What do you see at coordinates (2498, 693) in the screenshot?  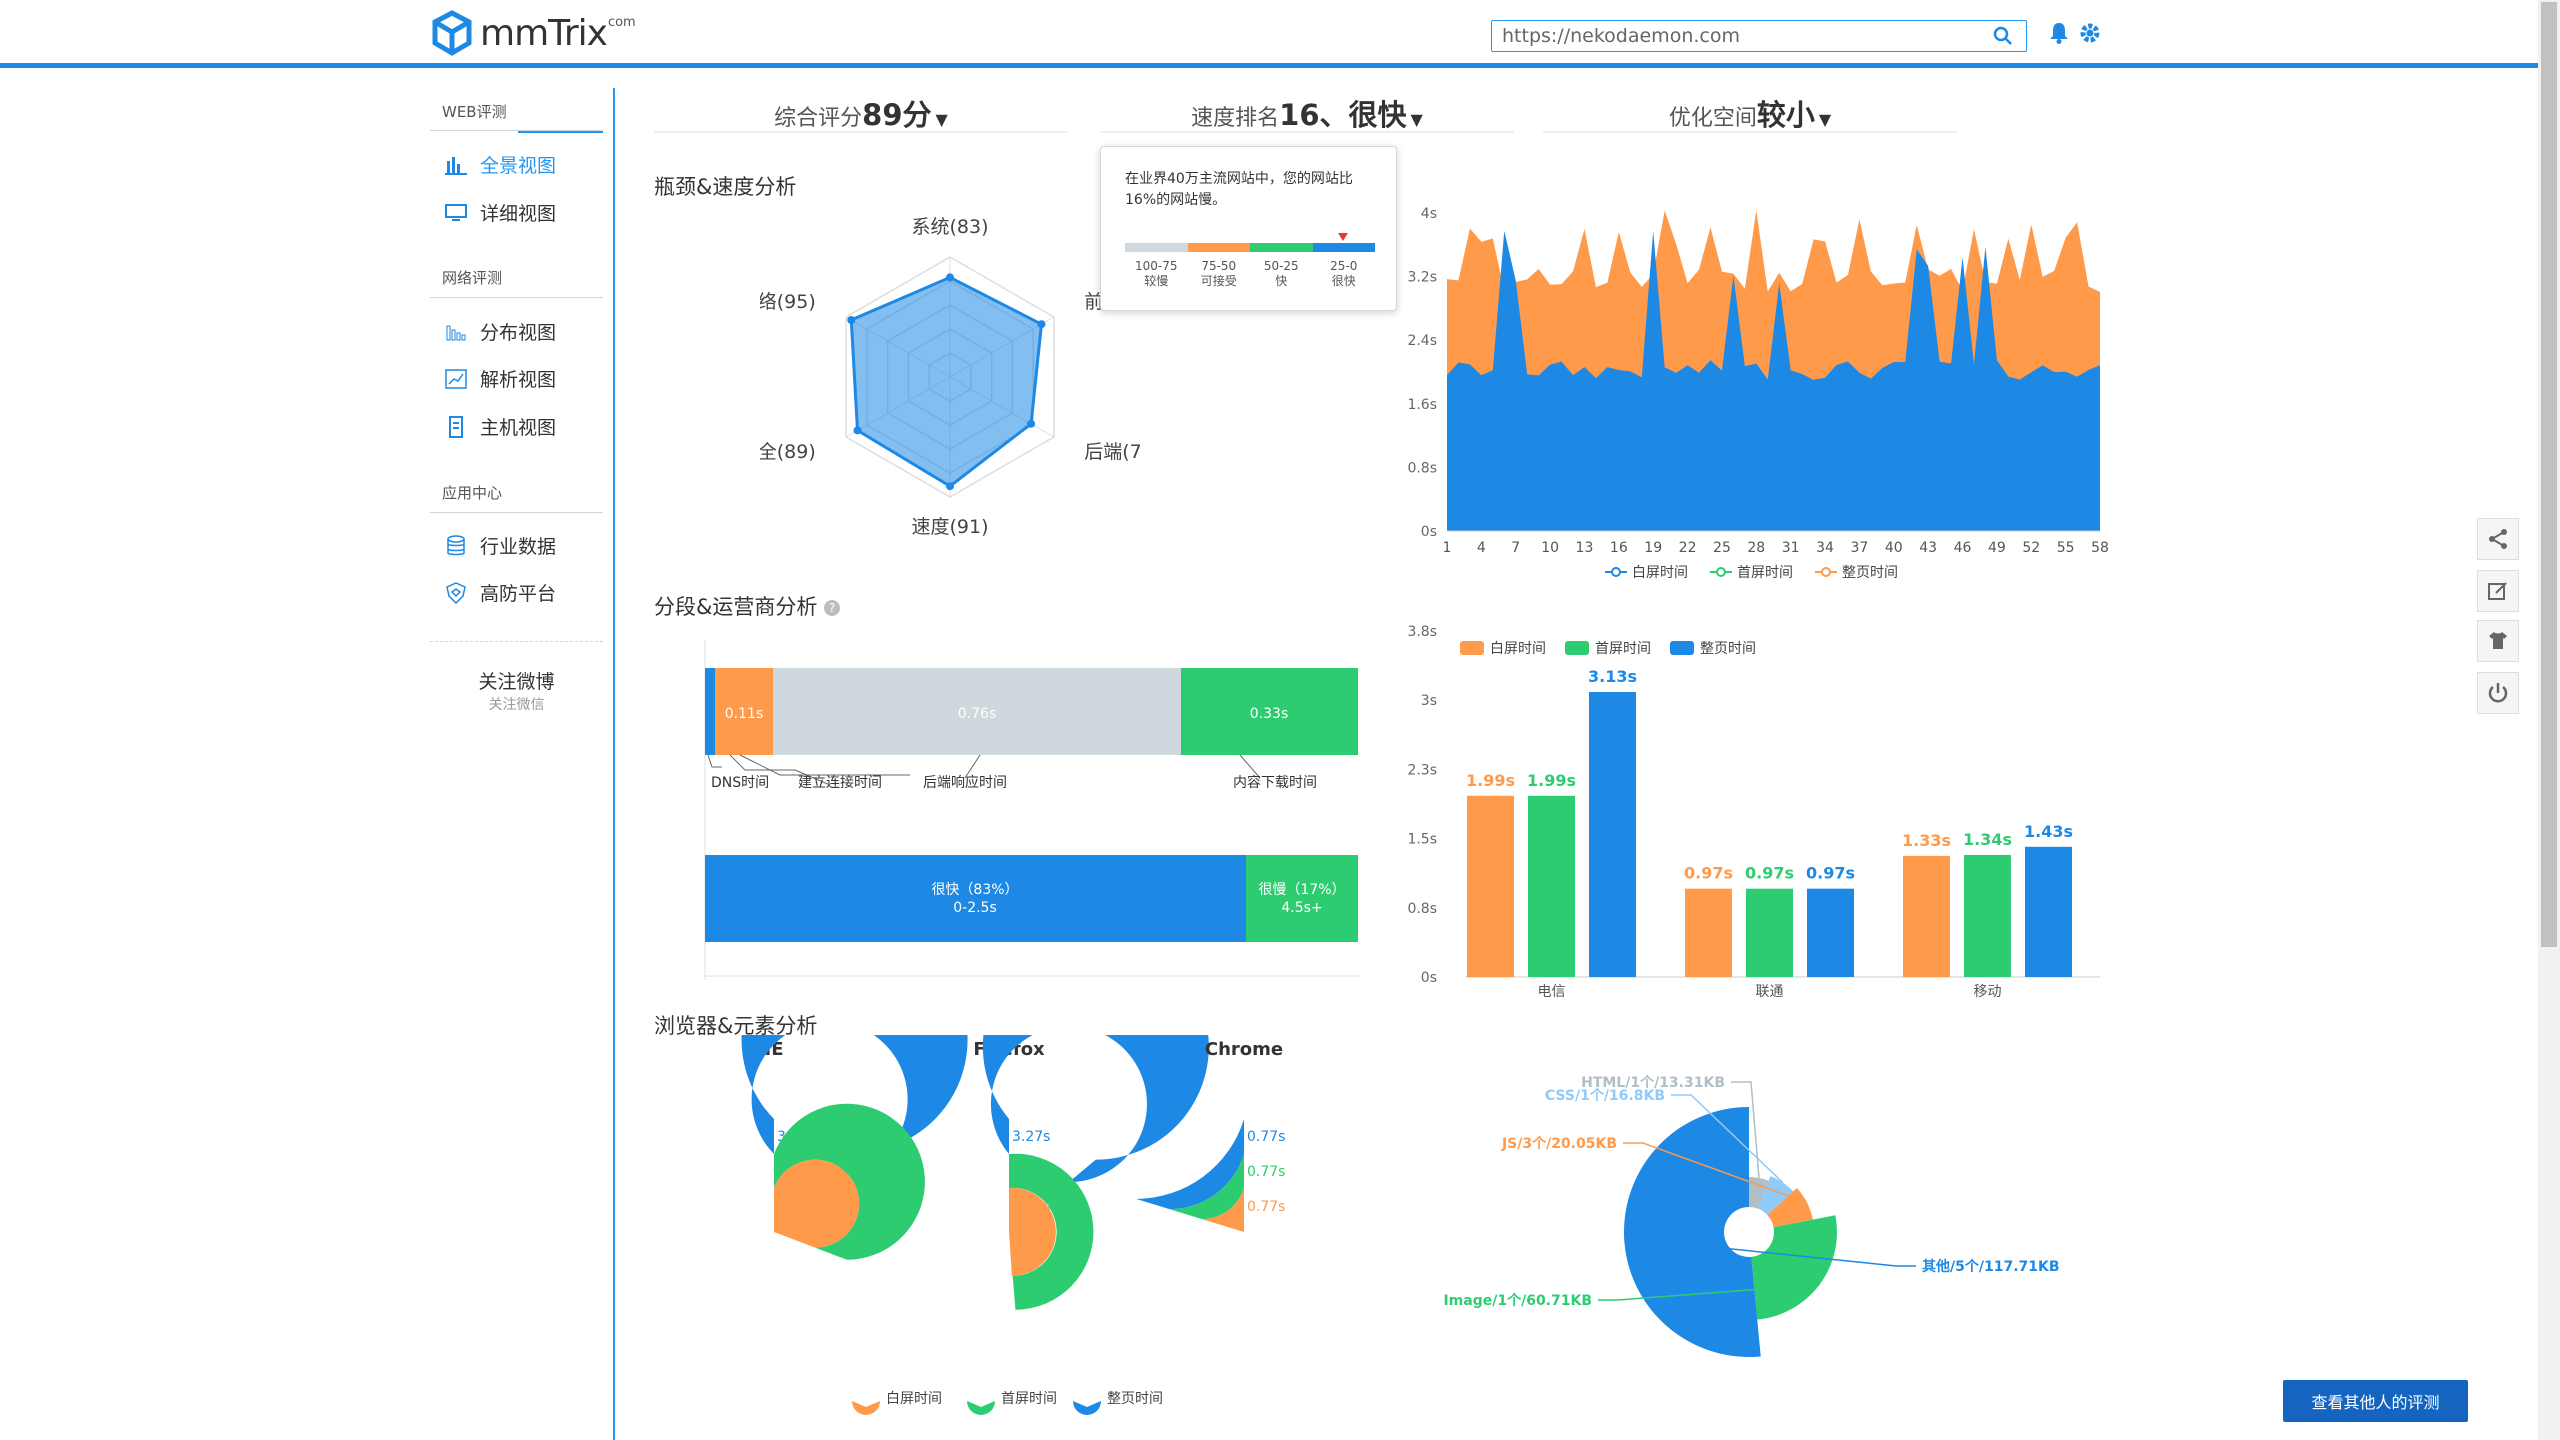 I see `power-button` at bounding box center [2498, 693].